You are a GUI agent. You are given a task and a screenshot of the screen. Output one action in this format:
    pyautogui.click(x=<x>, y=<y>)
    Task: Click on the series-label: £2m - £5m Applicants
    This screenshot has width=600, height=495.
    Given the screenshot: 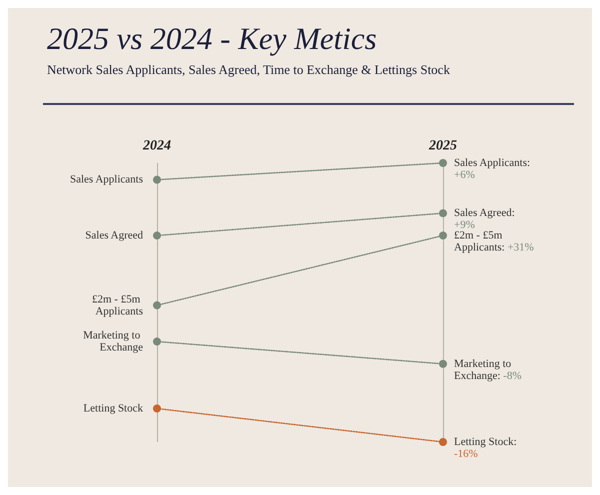 What is the action you would take?
    pyautogui.click(x=117, y=305)
    